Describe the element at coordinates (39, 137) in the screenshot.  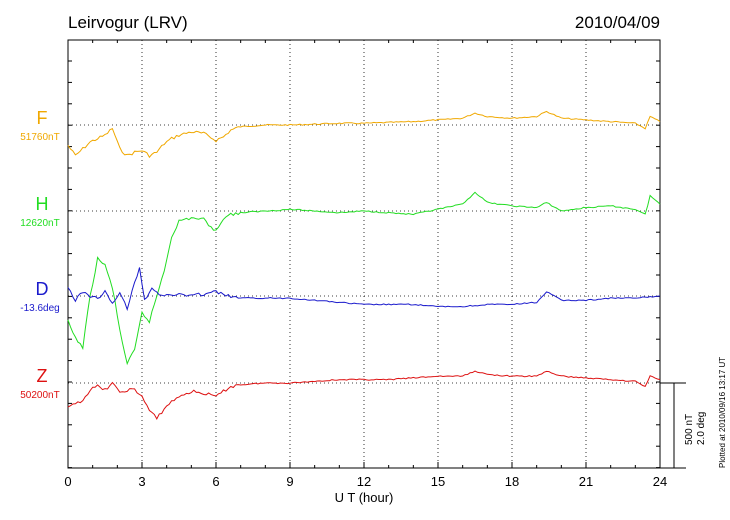
I see `series-baseline-F: 51760nT` at that location.